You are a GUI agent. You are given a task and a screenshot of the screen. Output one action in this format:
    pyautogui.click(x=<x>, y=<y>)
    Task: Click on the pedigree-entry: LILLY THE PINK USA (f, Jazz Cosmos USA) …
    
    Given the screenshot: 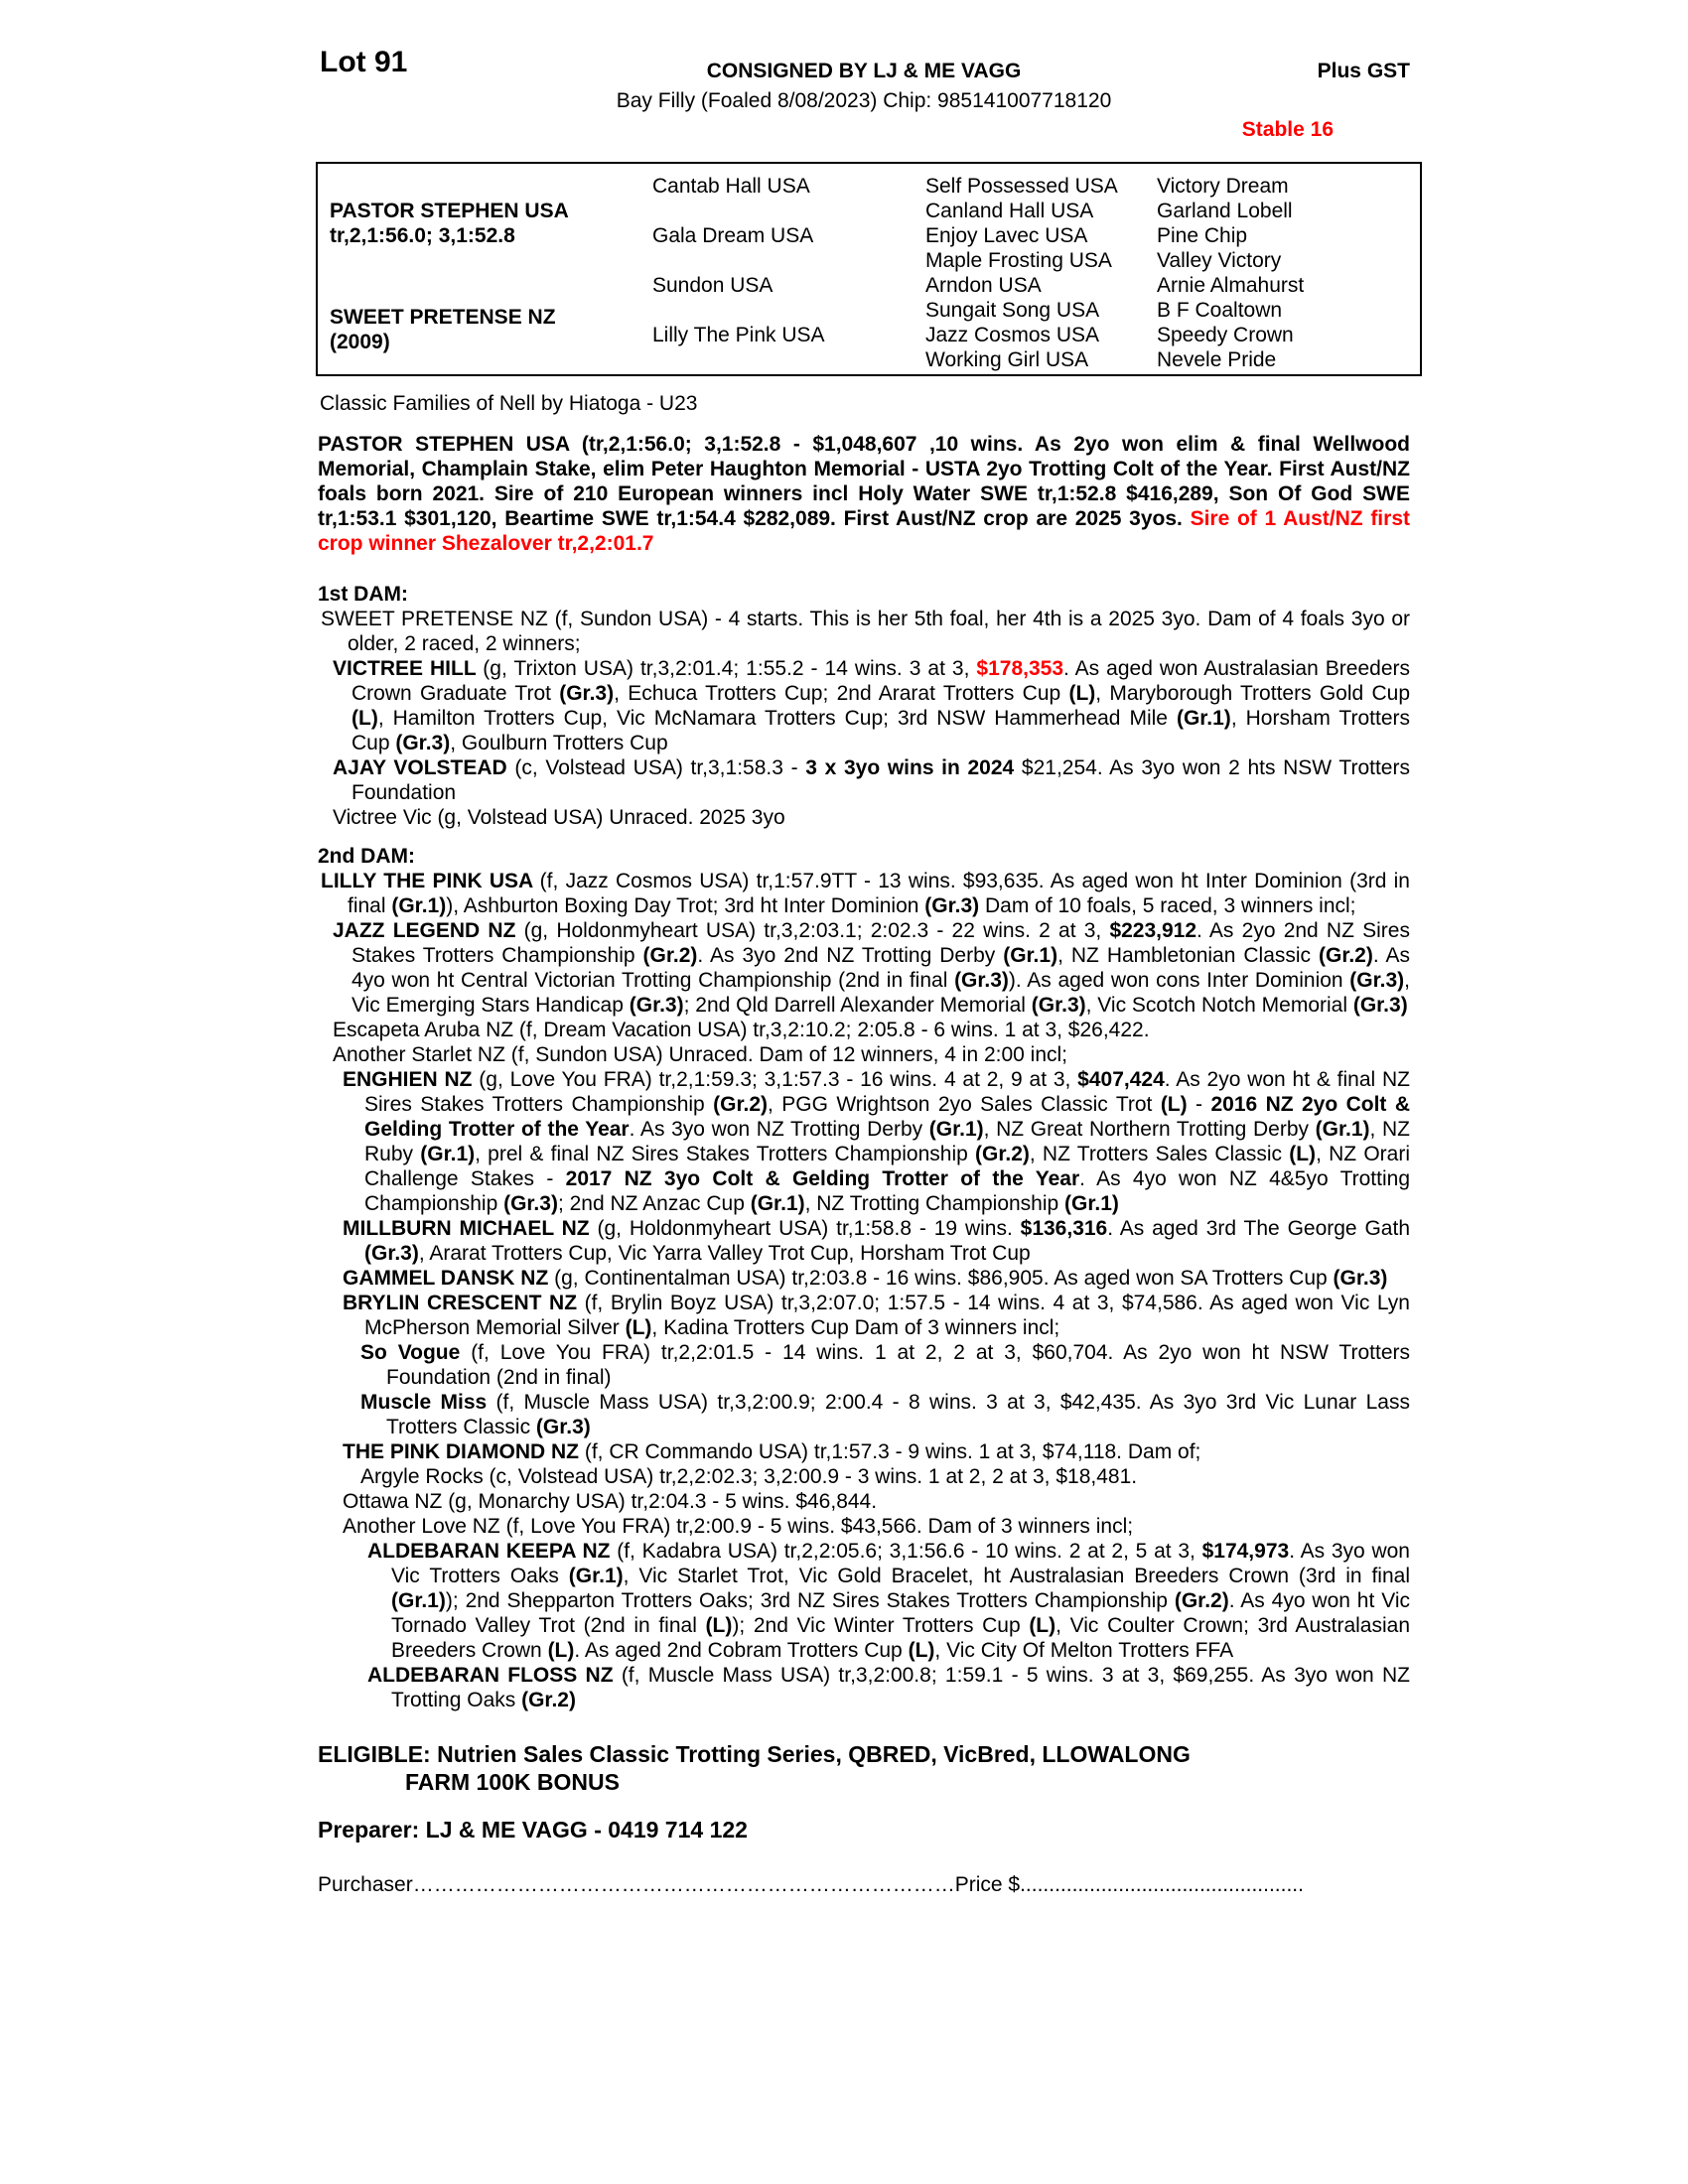 What is the action you would take?
    pyautogui.click(x=865, y=893)
    